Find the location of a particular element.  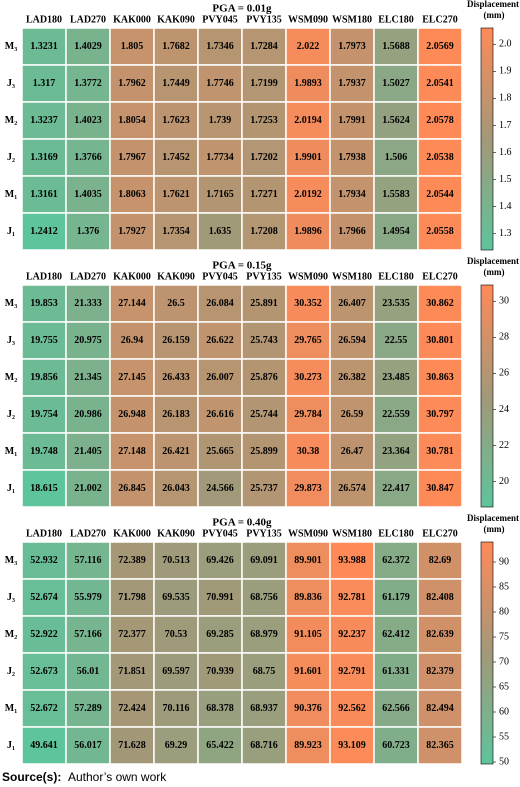

colorbar-tick-label: 80 is located at coordinates (504, 611).